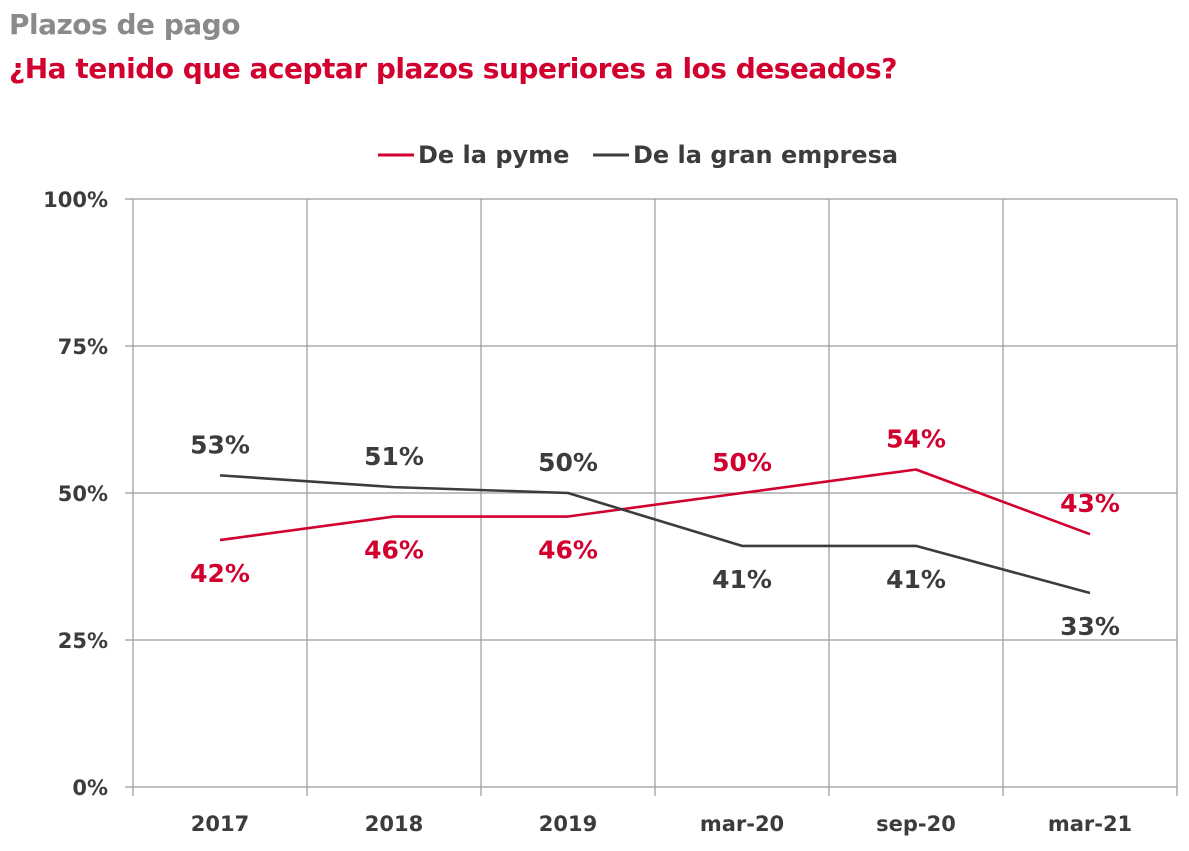 This screenshot has height=851, width=1189. I want to click on y-tick-label: 50%, so click(83, 494).